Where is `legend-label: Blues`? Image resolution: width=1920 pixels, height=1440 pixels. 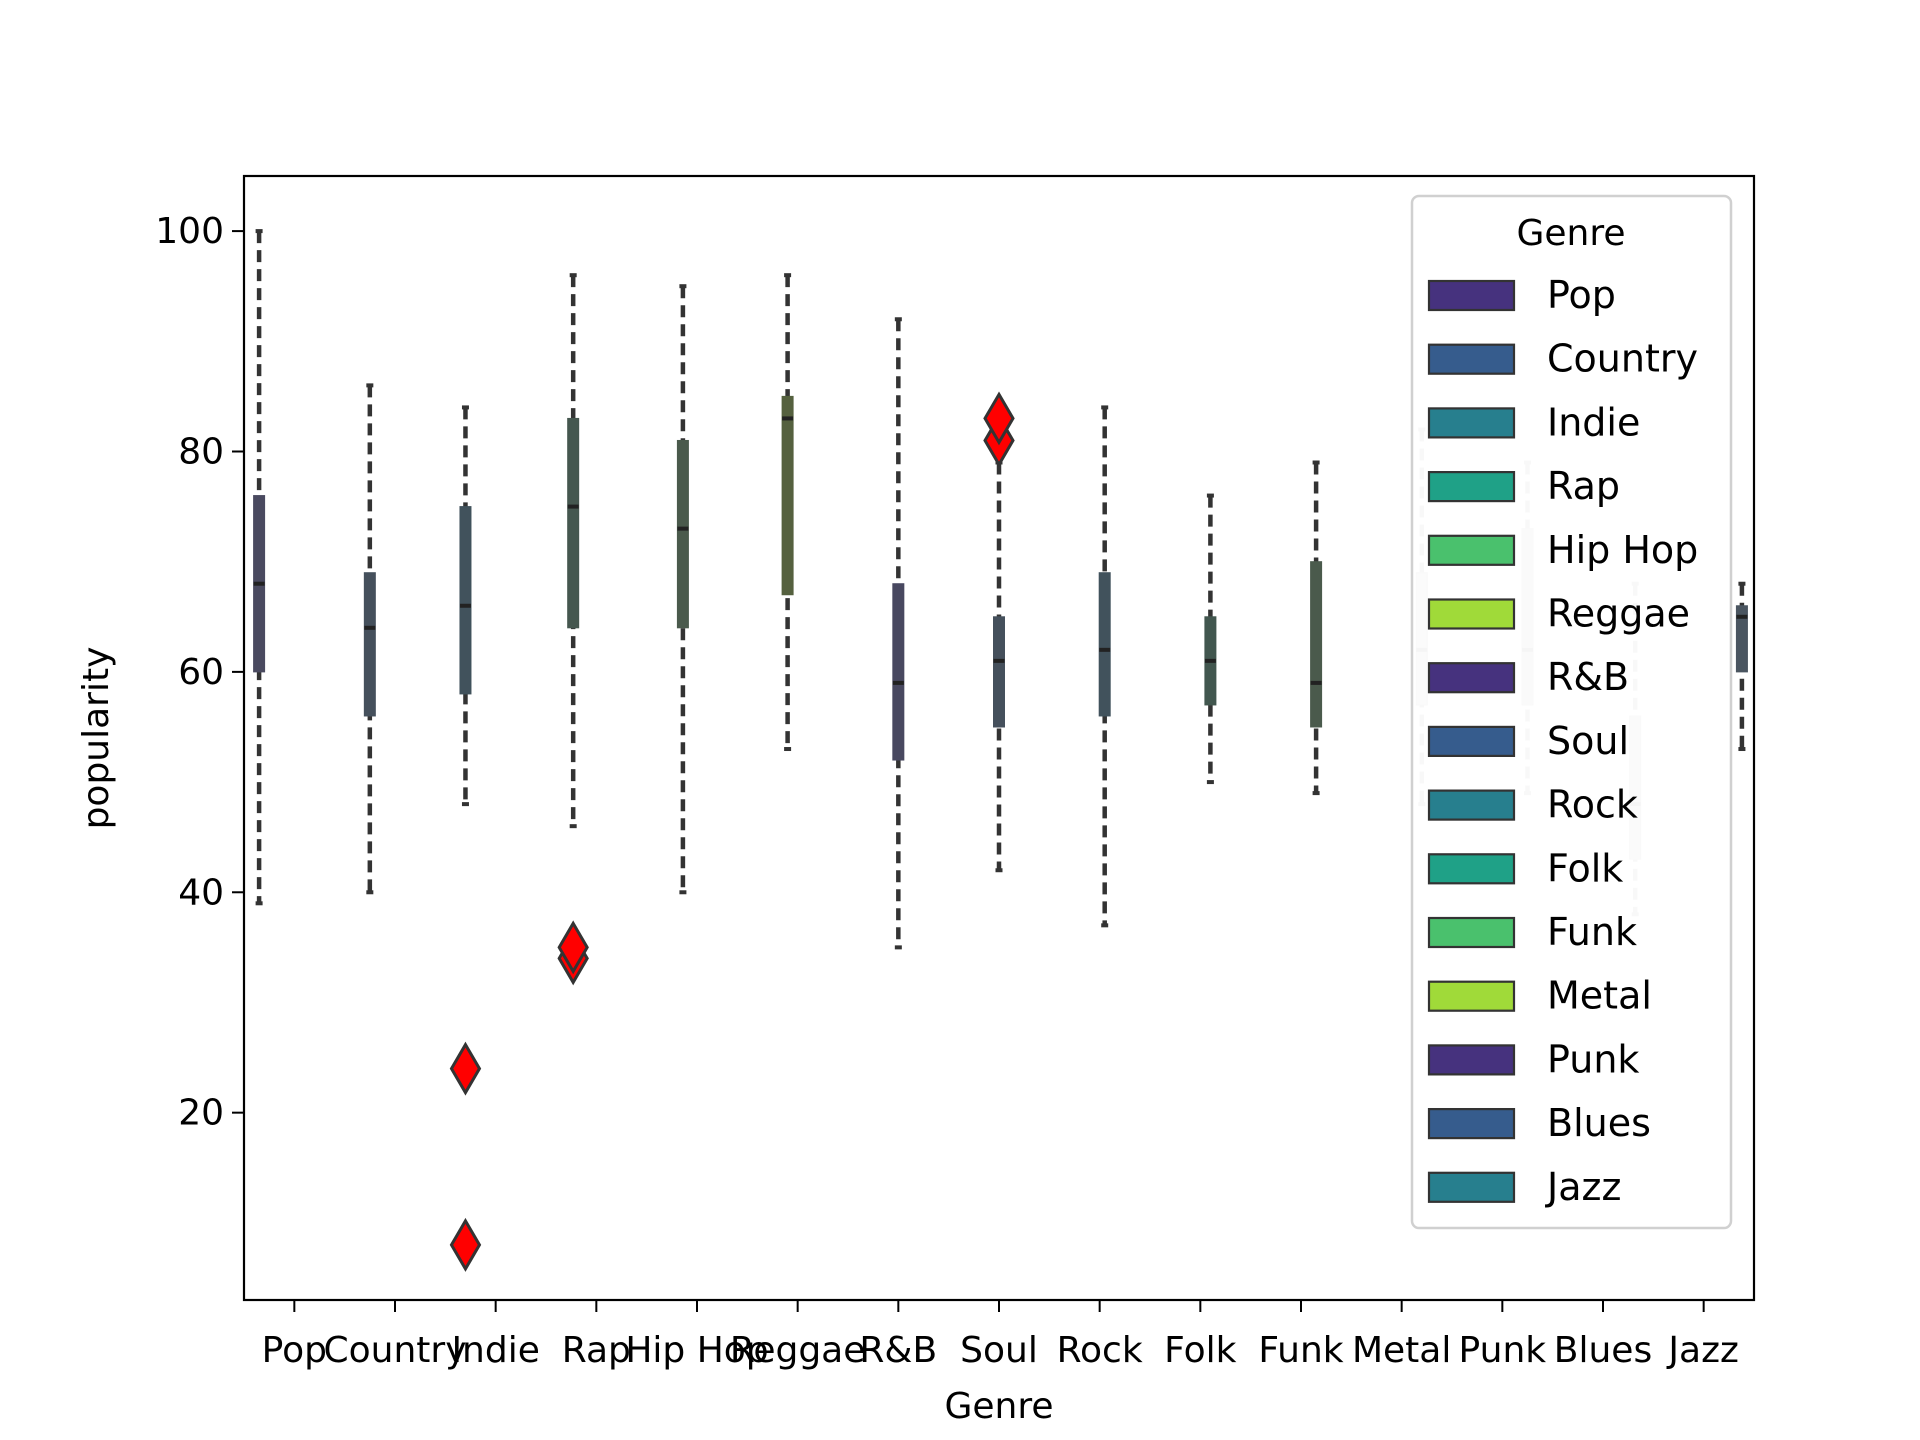 legend-label: Blues is located at coordinates (1599, 1123).